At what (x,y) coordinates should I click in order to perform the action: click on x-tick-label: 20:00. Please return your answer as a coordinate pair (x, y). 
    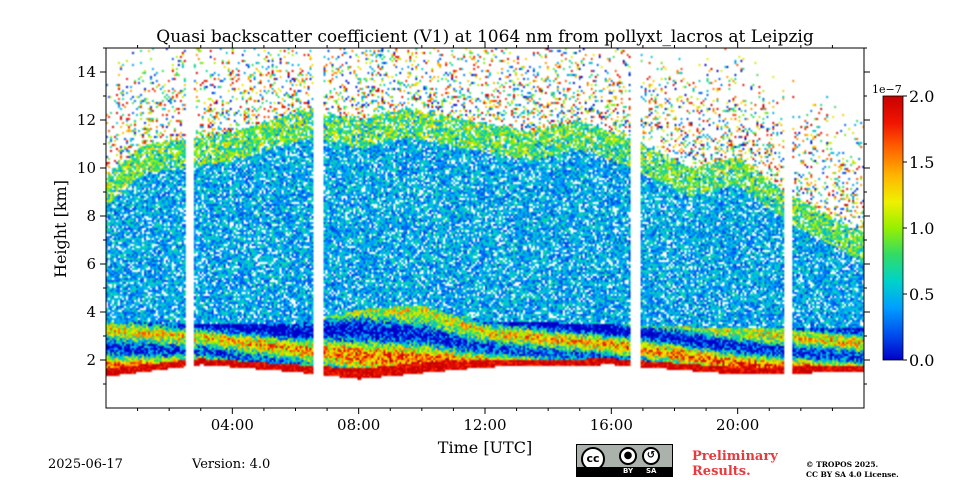
    Looking at the image, I should click on (737, 425).